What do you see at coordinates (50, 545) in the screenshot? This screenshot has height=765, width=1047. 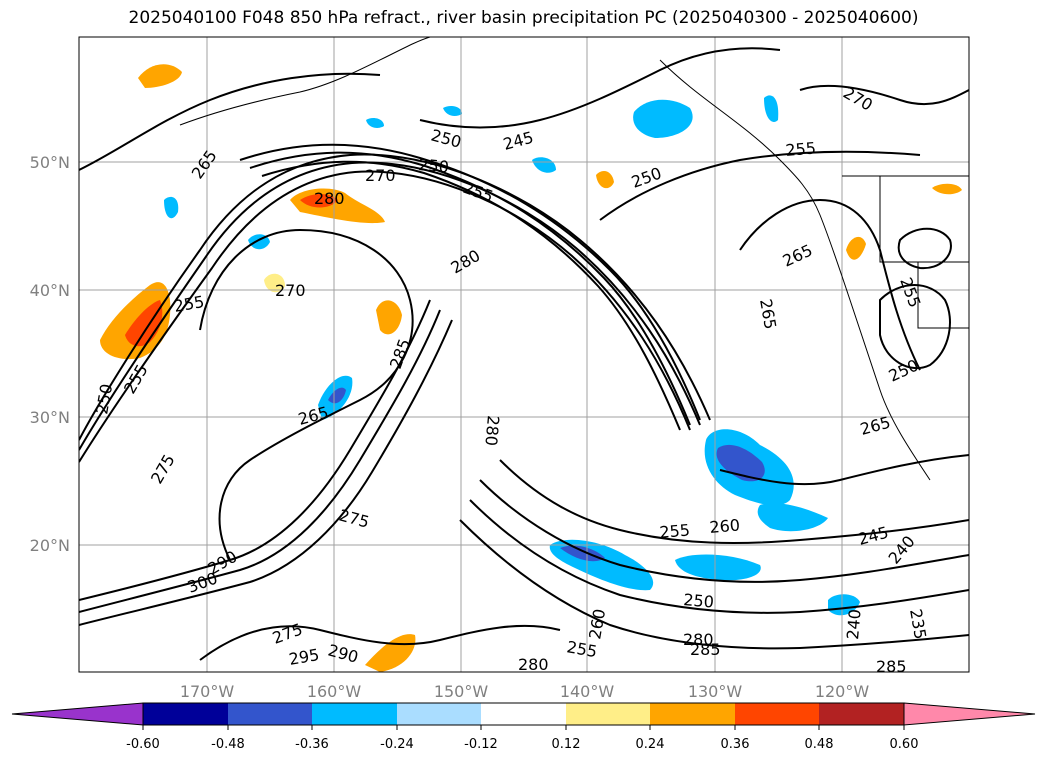 I see `lat-label-20n: 20°N` at bounding box center [50, 545].